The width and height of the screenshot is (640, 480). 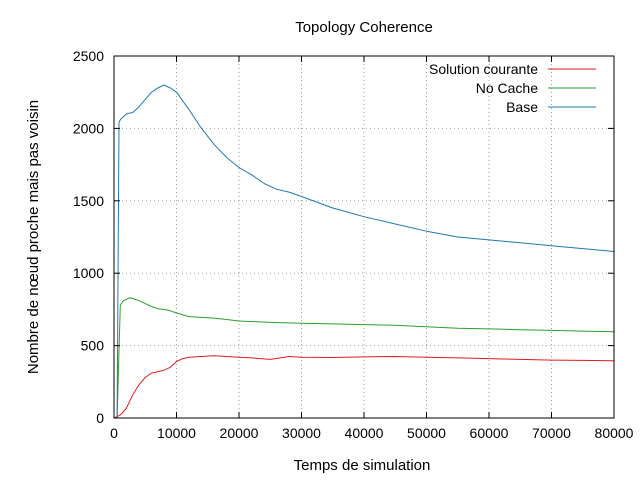 I want to click on x-tick-label: 80000, so click(x=614, y=433).